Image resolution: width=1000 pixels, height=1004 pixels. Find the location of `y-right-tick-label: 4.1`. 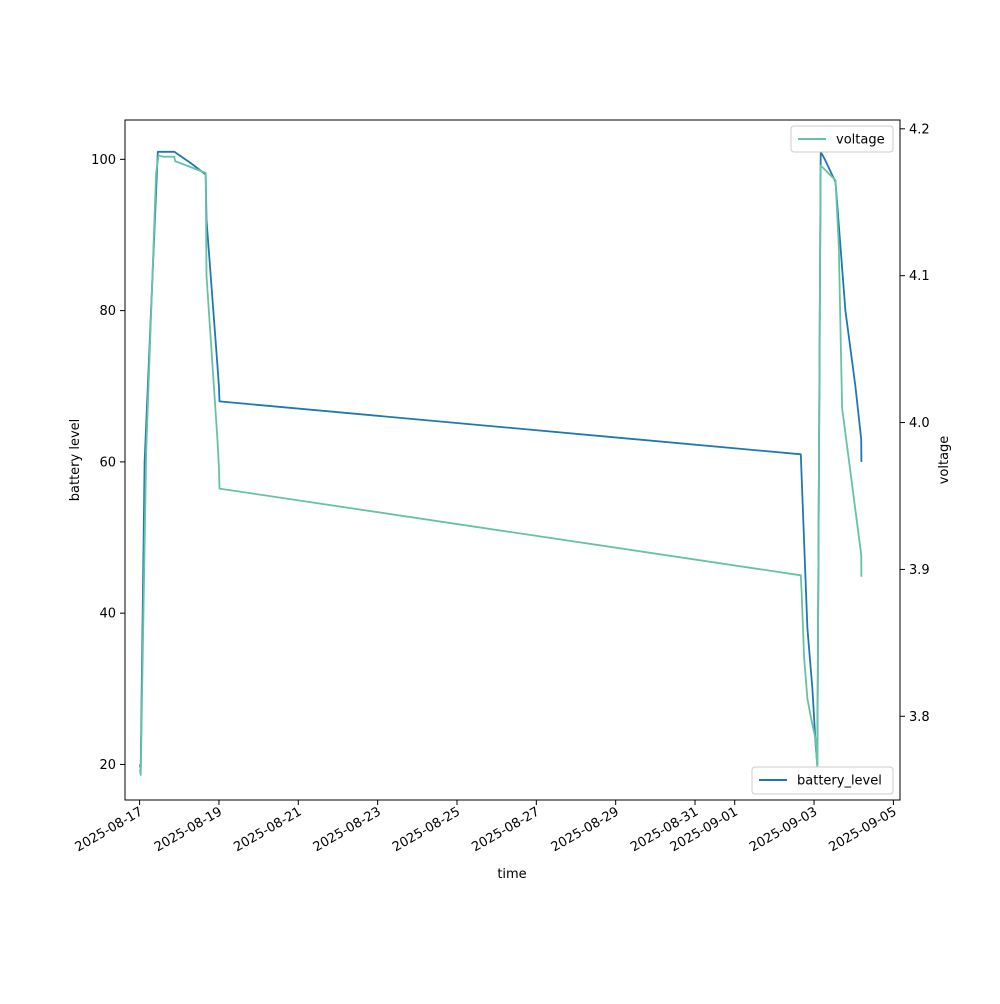

y-right-tick-label: 4.1 is located at coordinates (919, 276).